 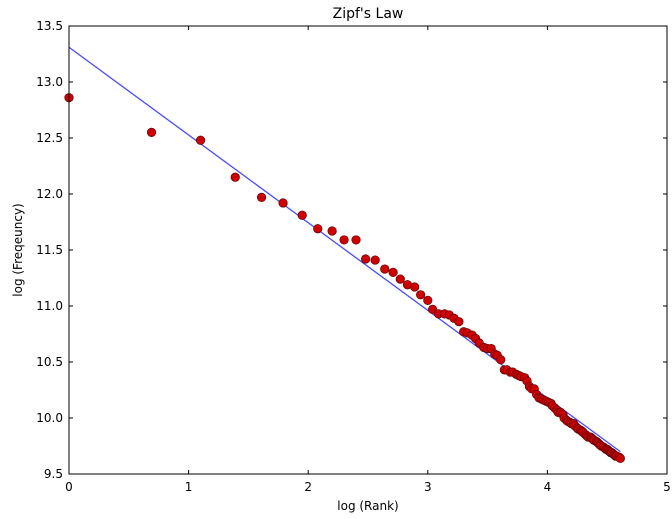 I want to click on x-tick-label: 0, so click(x=69, y=487).